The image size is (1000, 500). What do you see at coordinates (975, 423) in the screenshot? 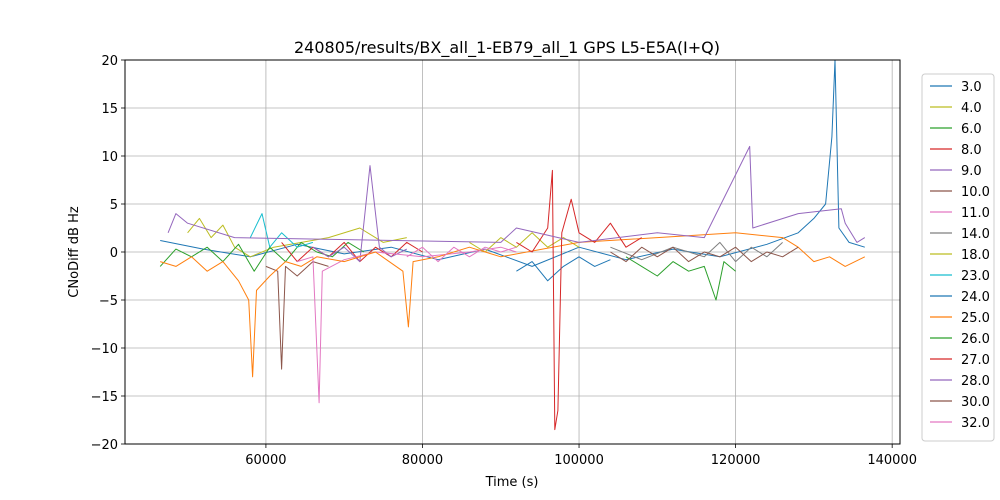
I see `legend-label: 32.0` at bounding box center [975, 423].